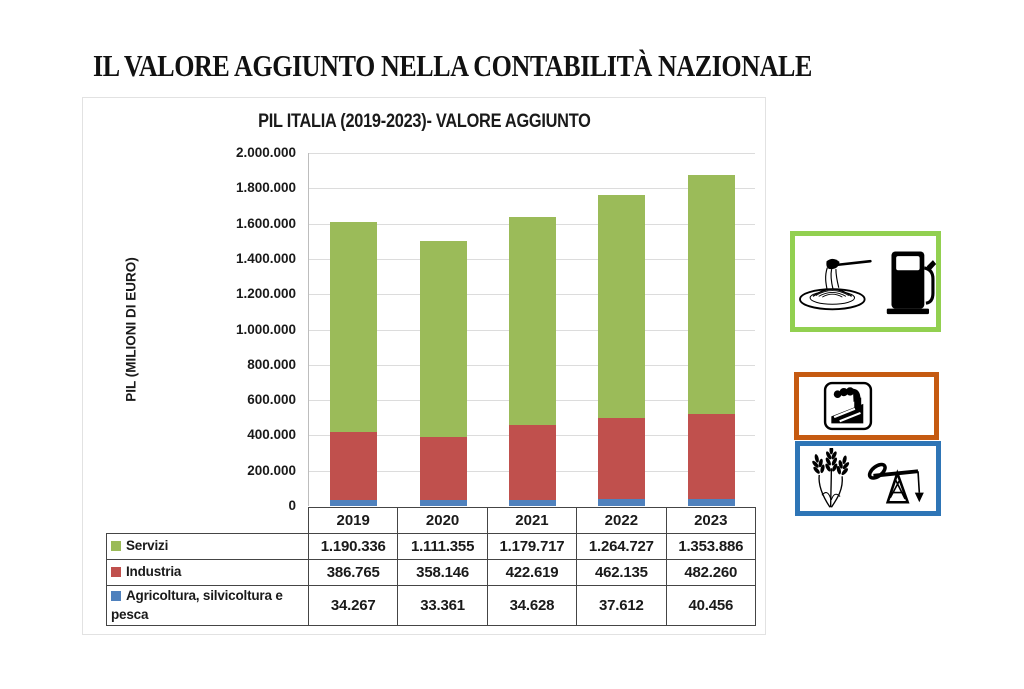 This screenshot has width=1024, height=689. What do you see at coordinates (265, 152) in the screenshot?
I see `y-axis-tick-label: 2.000.000` at bounding box center [265, 152].